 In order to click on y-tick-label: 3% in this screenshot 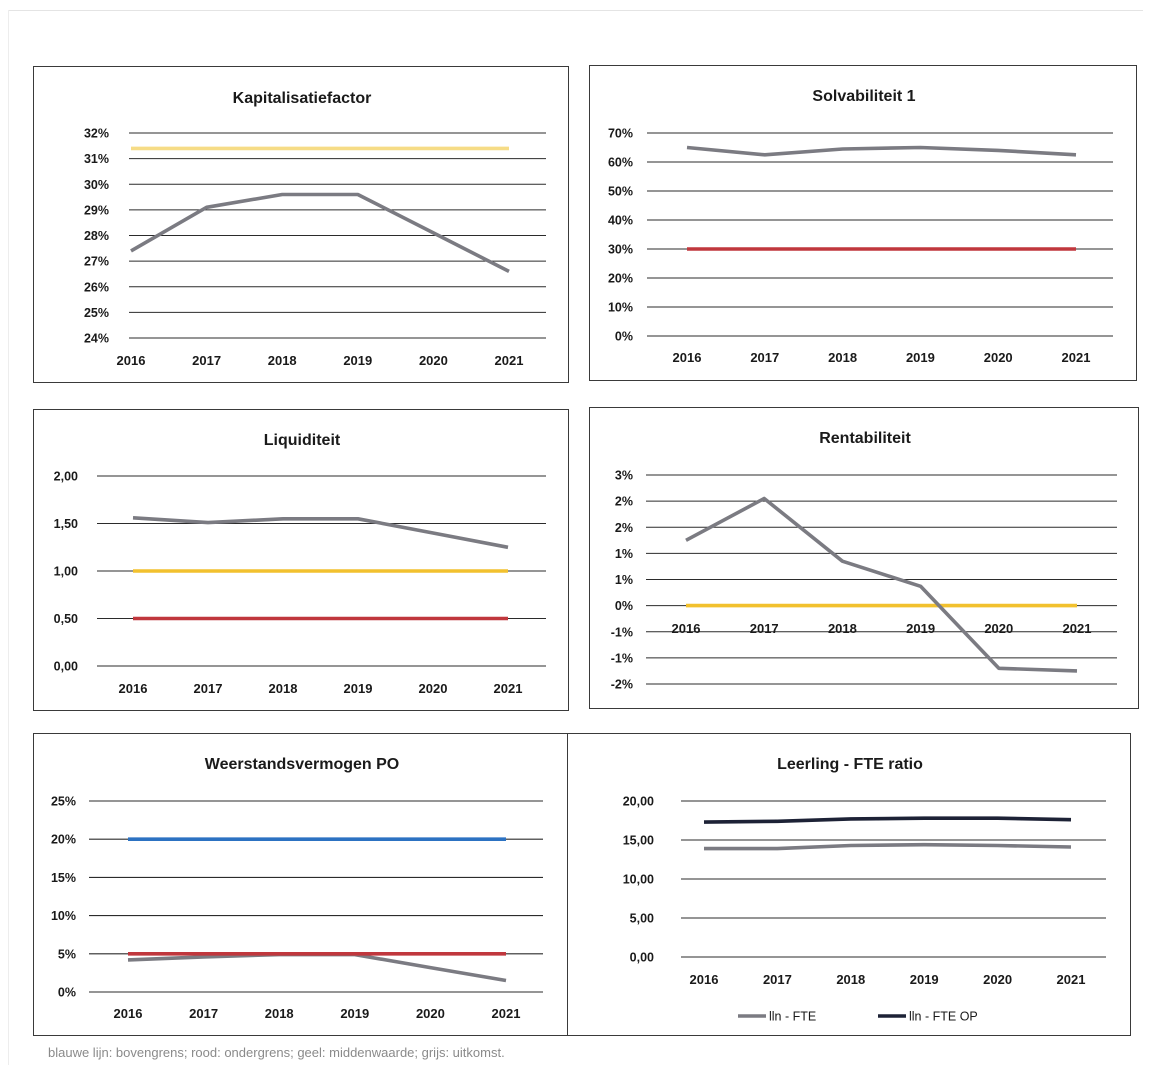, I will do `click(624, 476)`.